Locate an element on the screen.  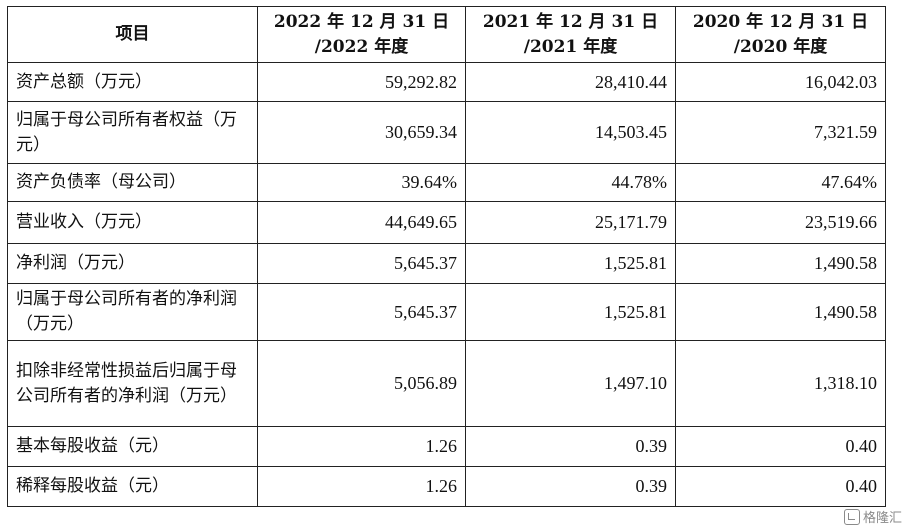
header-2020-date: 2020 年 12 月 31 日 is located at coordinates (780, 21).